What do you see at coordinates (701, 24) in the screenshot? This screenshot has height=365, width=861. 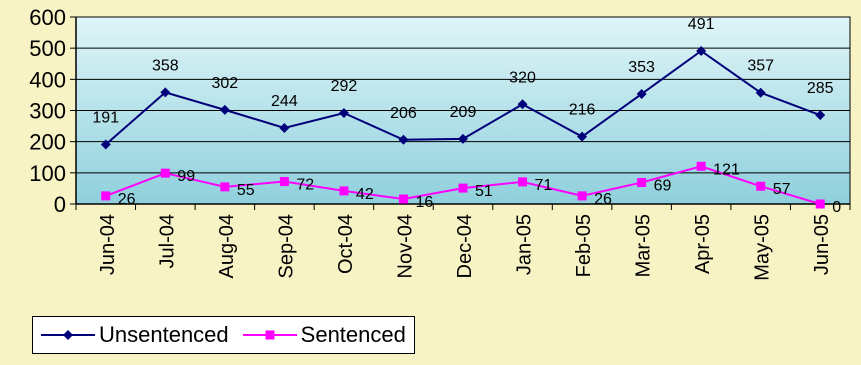 I see `data-label-unsentenced-10: 491` at bounding box center [701, 24].